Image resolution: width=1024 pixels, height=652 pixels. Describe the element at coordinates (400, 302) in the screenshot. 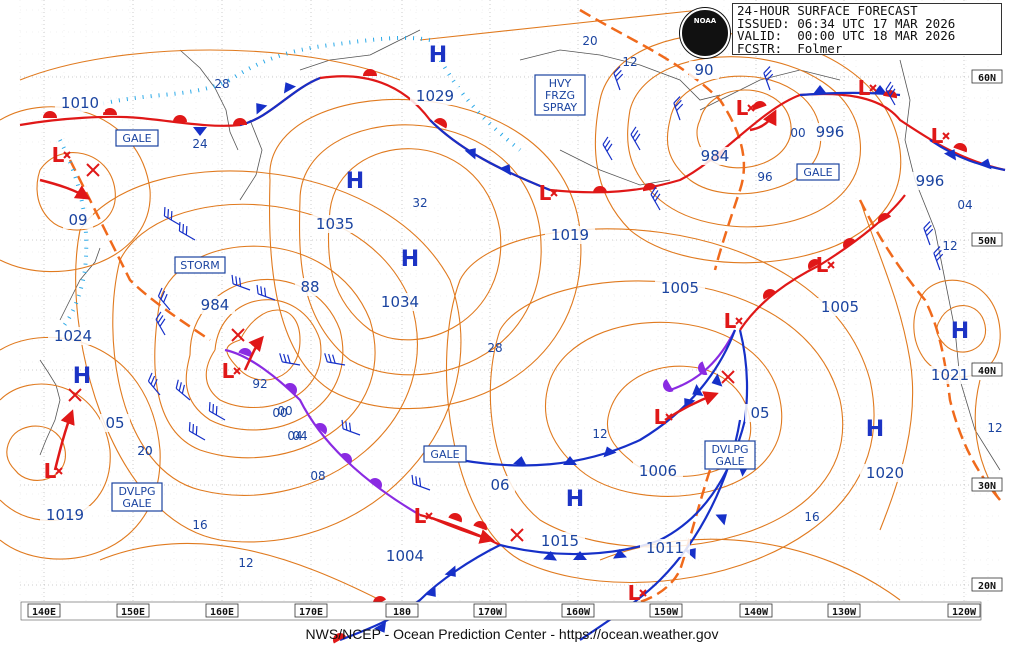

I see `pressure-label: 1034` at that location.